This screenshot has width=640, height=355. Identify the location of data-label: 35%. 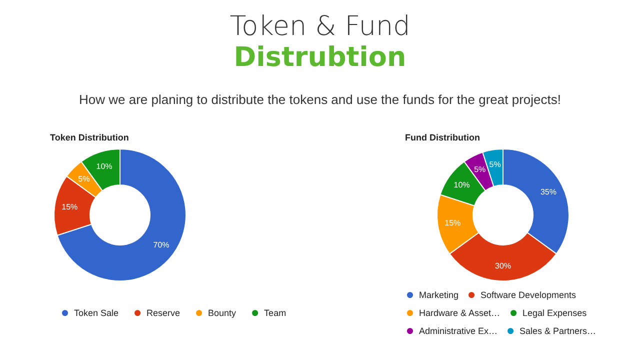
(548, 191).